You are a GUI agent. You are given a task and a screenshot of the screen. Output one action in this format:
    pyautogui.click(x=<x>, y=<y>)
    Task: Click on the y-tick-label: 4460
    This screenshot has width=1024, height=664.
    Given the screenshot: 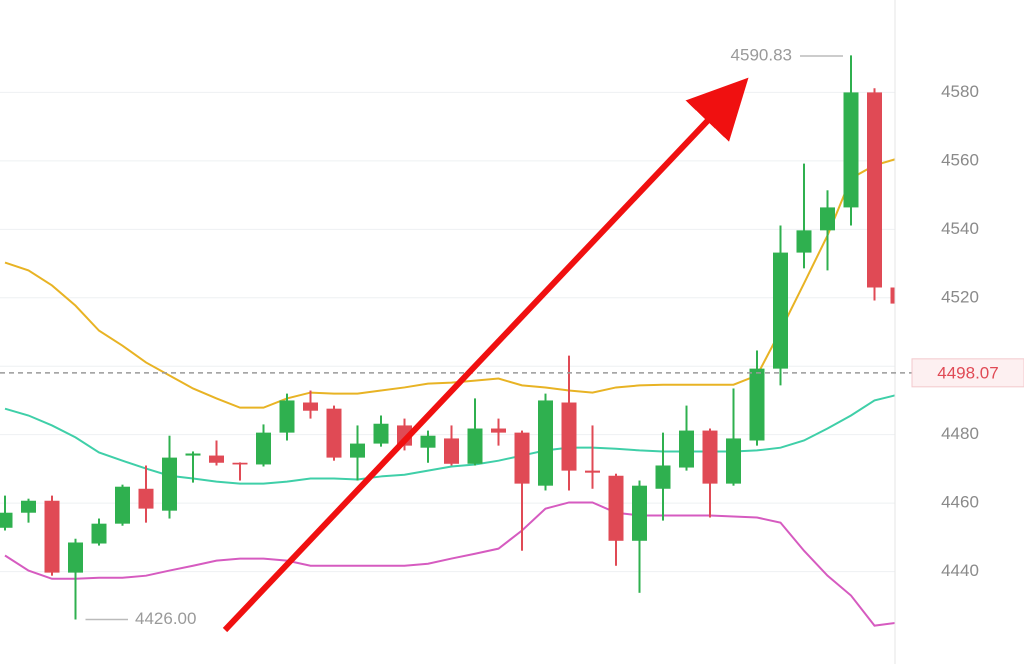 What is the action you would take?
    pyautogui.click(x=960, y=502)
    